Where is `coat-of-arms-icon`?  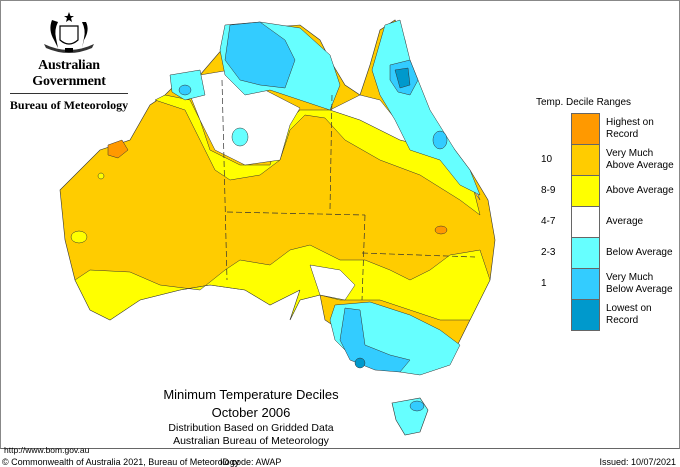
coat-of-arms-icon is located at coordinates (69, 32).